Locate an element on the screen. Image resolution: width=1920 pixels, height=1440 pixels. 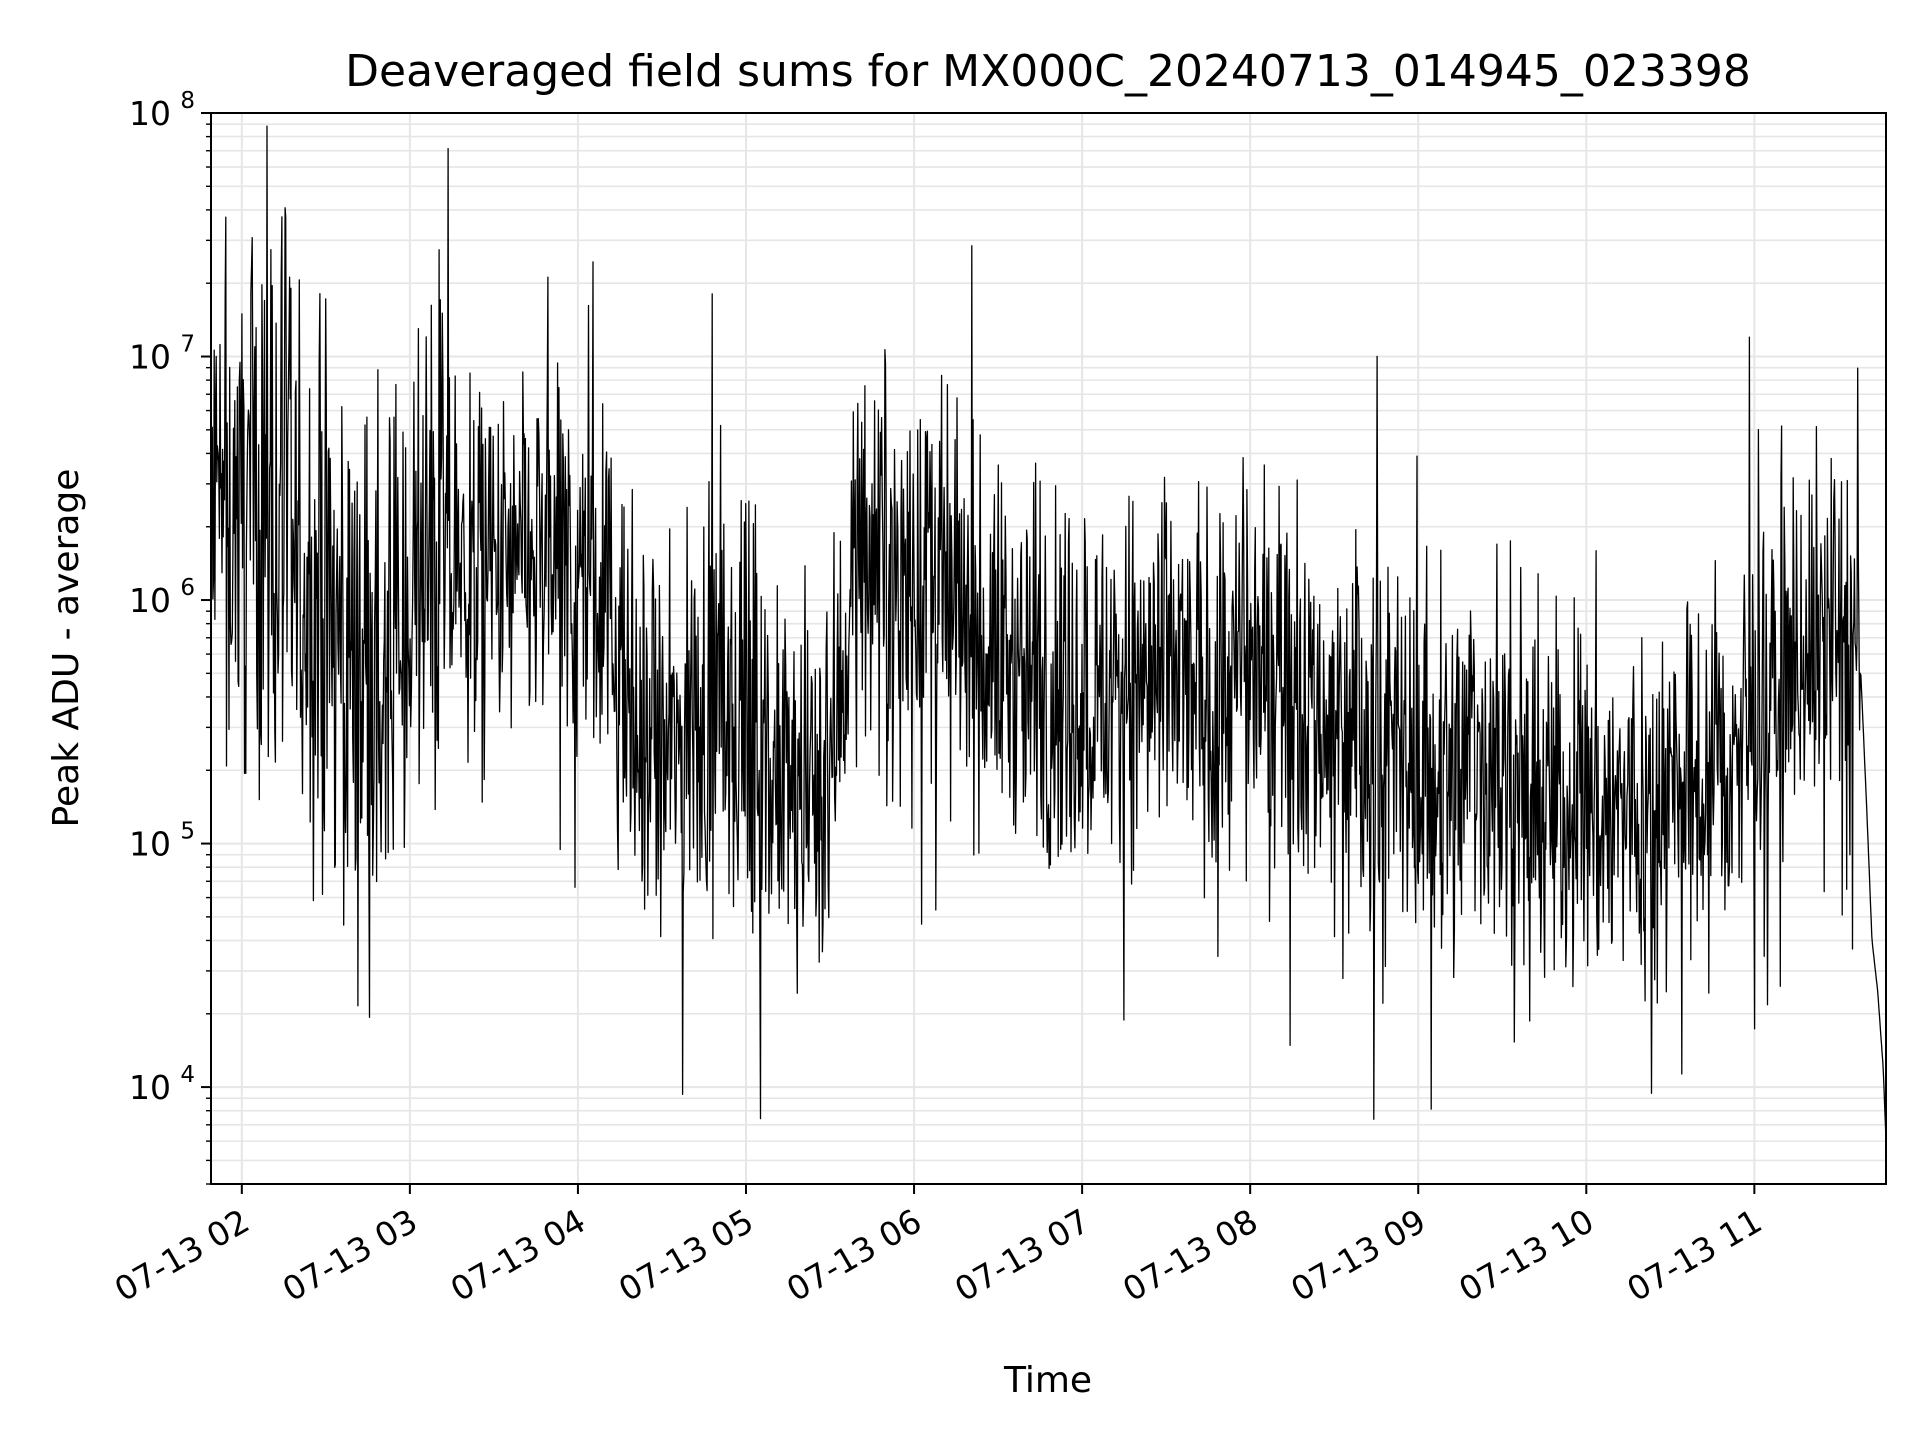
x-axis-label: Time is located at coordinates (1047, 1380).